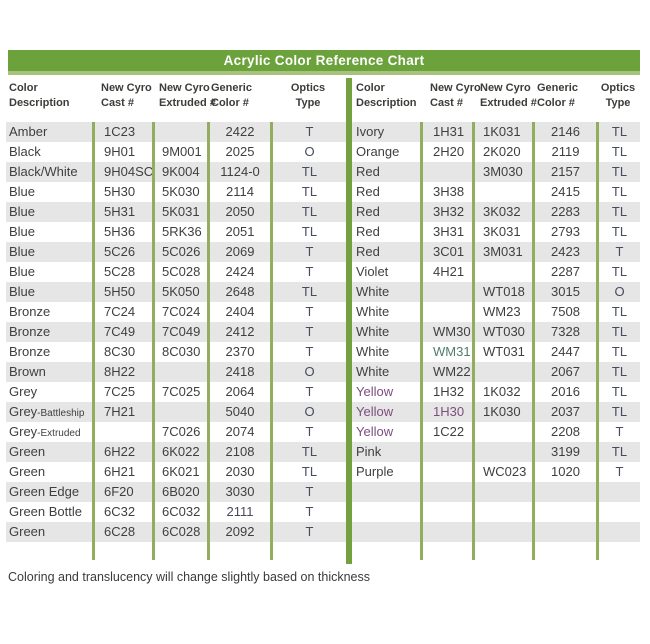 This screenshot has width=650, height=644. I want to click on color-description-cell: Yellow, so click(375, 431).